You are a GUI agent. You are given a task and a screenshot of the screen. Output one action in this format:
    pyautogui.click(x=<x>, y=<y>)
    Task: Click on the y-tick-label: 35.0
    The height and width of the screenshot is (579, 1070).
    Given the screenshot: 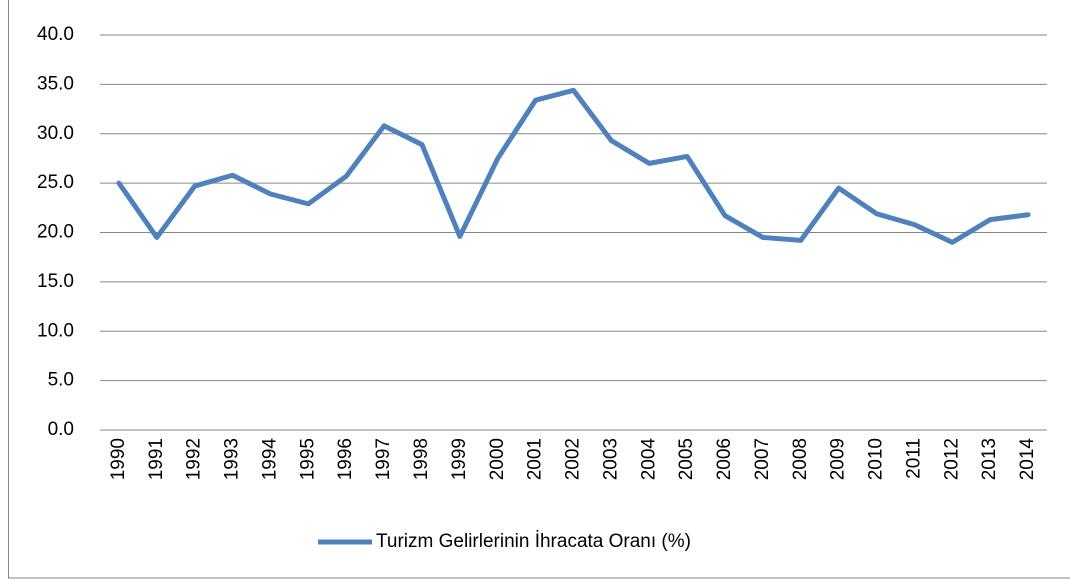 What is the action you would take?
    pyautogui.click(x=55, y=83)
    